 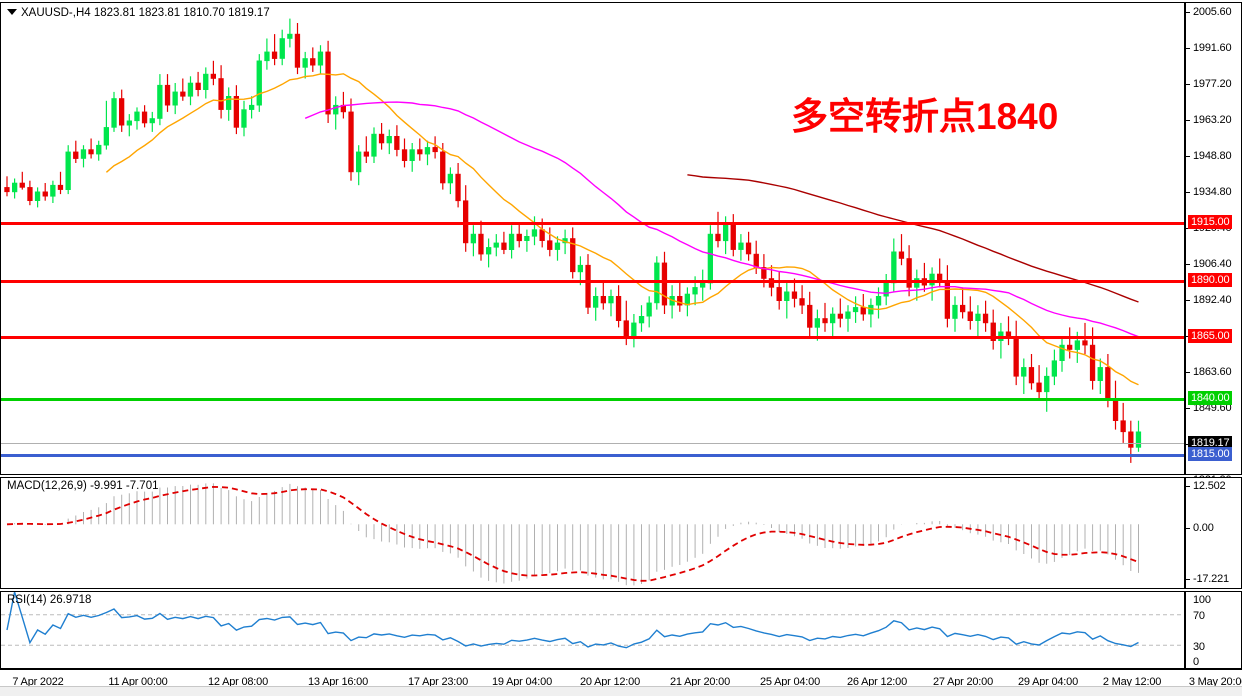 What do you see at coordinates (963, 682) in the screenshot?
I see `time-axis-label: 27 Apr 20:00` at bounding box center [963, 682].